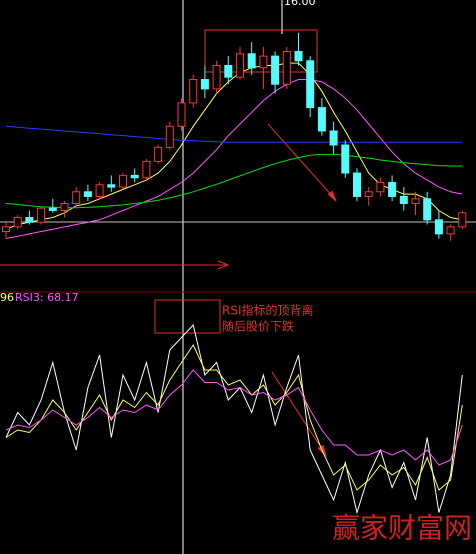 This screenshot has width=476, height=554. What do you see at coordinates (187, 316) in the screenshot?
I see `rsi-peak-box` at bounding box center [187, 316].